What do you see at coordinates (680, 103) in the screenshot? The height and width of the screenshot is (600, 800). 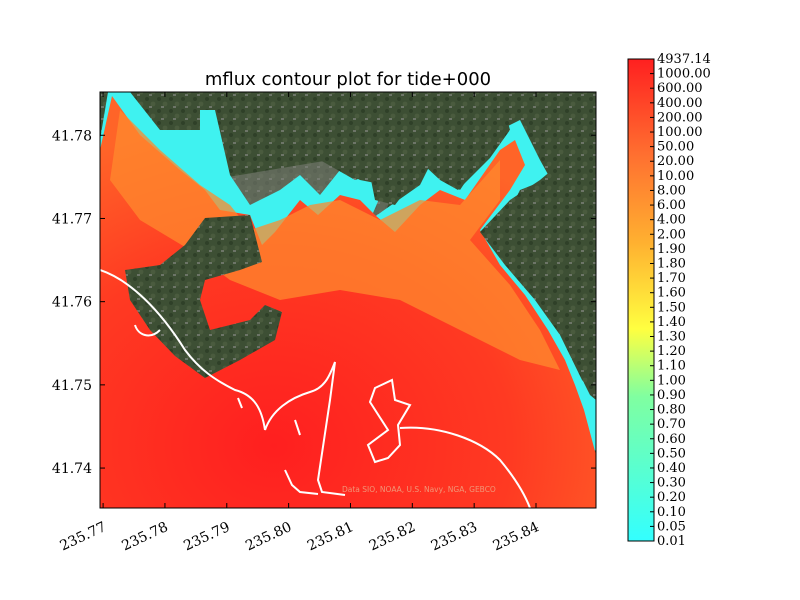 I see `colorbar-tick-label: 400.00` at bounding box center [680, 103].